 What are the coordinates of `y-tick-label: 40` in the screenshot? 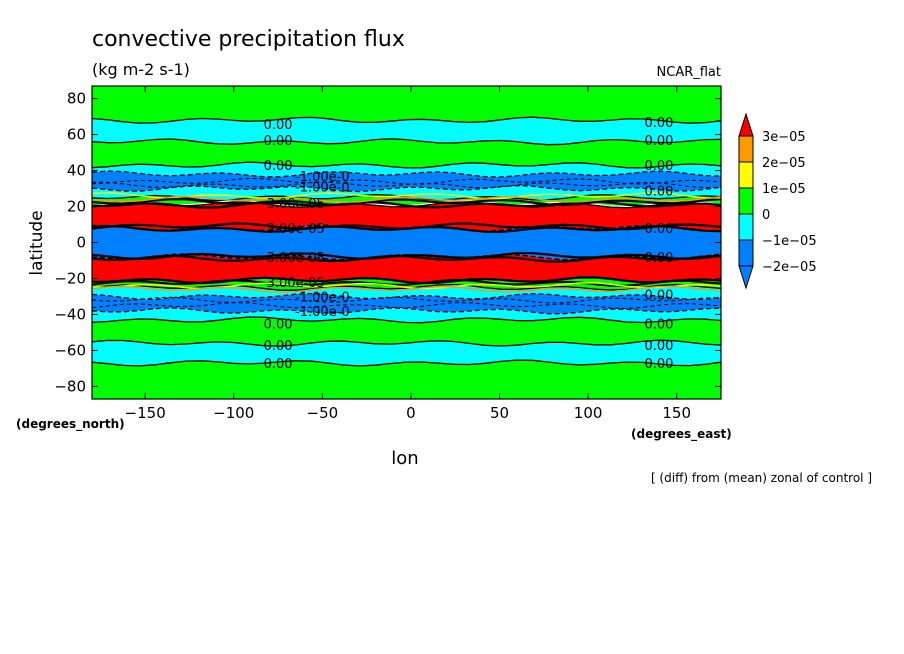 It's located at (76, 171).